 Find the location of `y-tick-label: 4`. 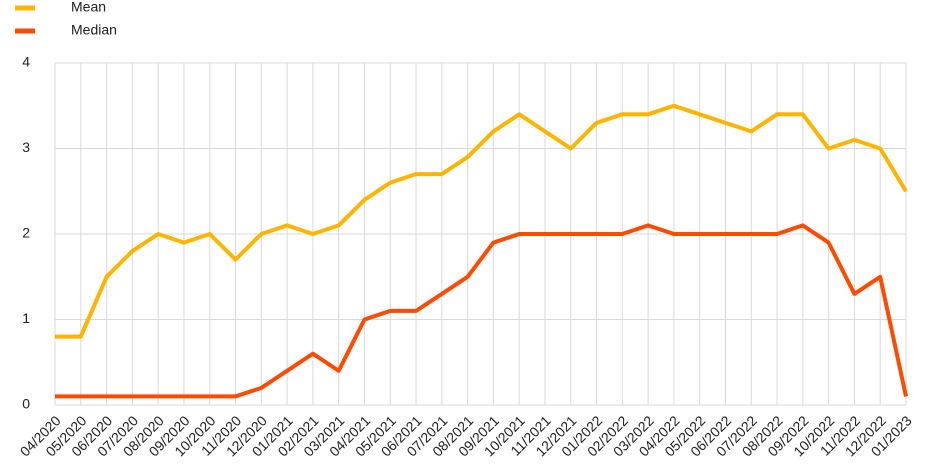

y-tick-label: 4 is located at coordinates (26, 62).